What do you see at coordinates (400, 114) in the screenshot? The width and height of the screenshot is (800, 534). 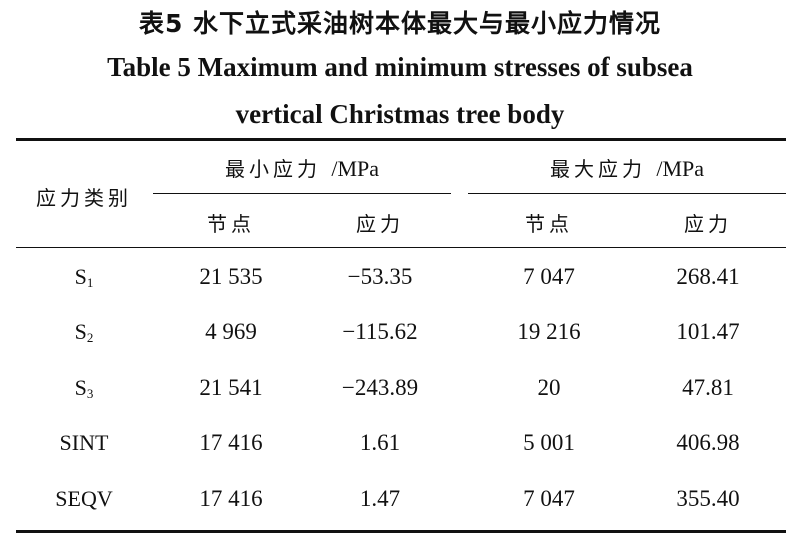 I see `caption-english-line2: vertical Christmas tree body` at bounding box center [400, 114].